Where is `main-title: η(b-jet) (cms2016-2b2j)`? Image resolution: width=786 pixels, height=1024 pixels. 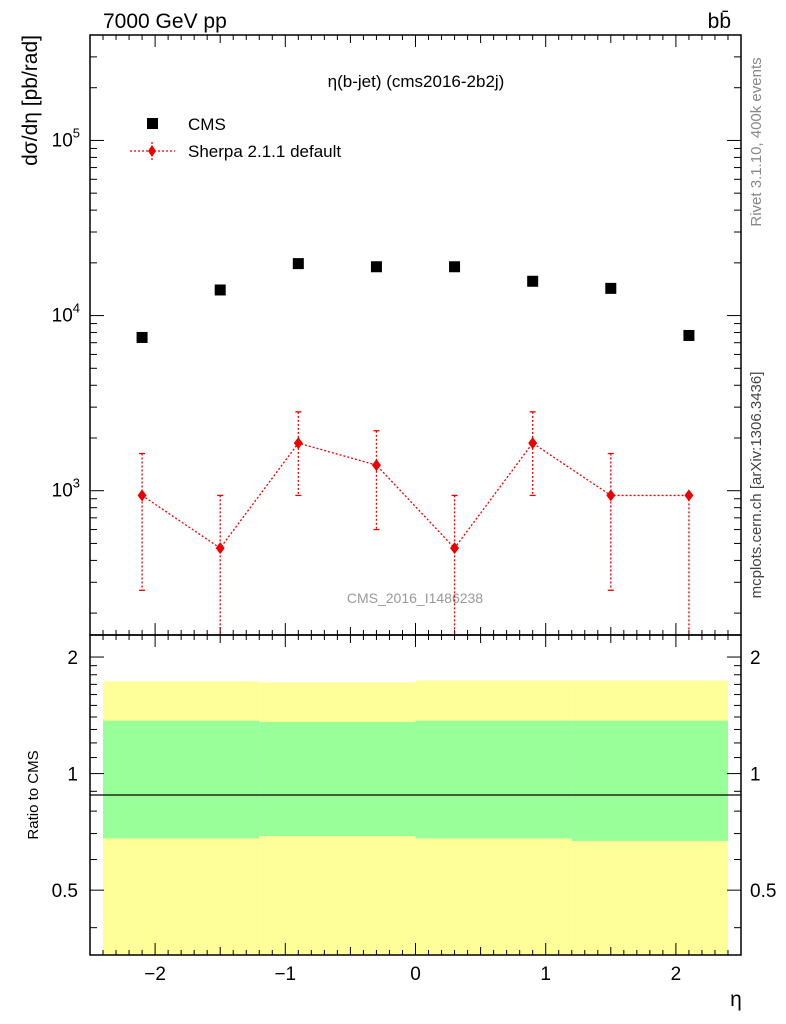 main-title: η(b-jet) (cms2016-2b2j) is located at coordinates (416, 81).